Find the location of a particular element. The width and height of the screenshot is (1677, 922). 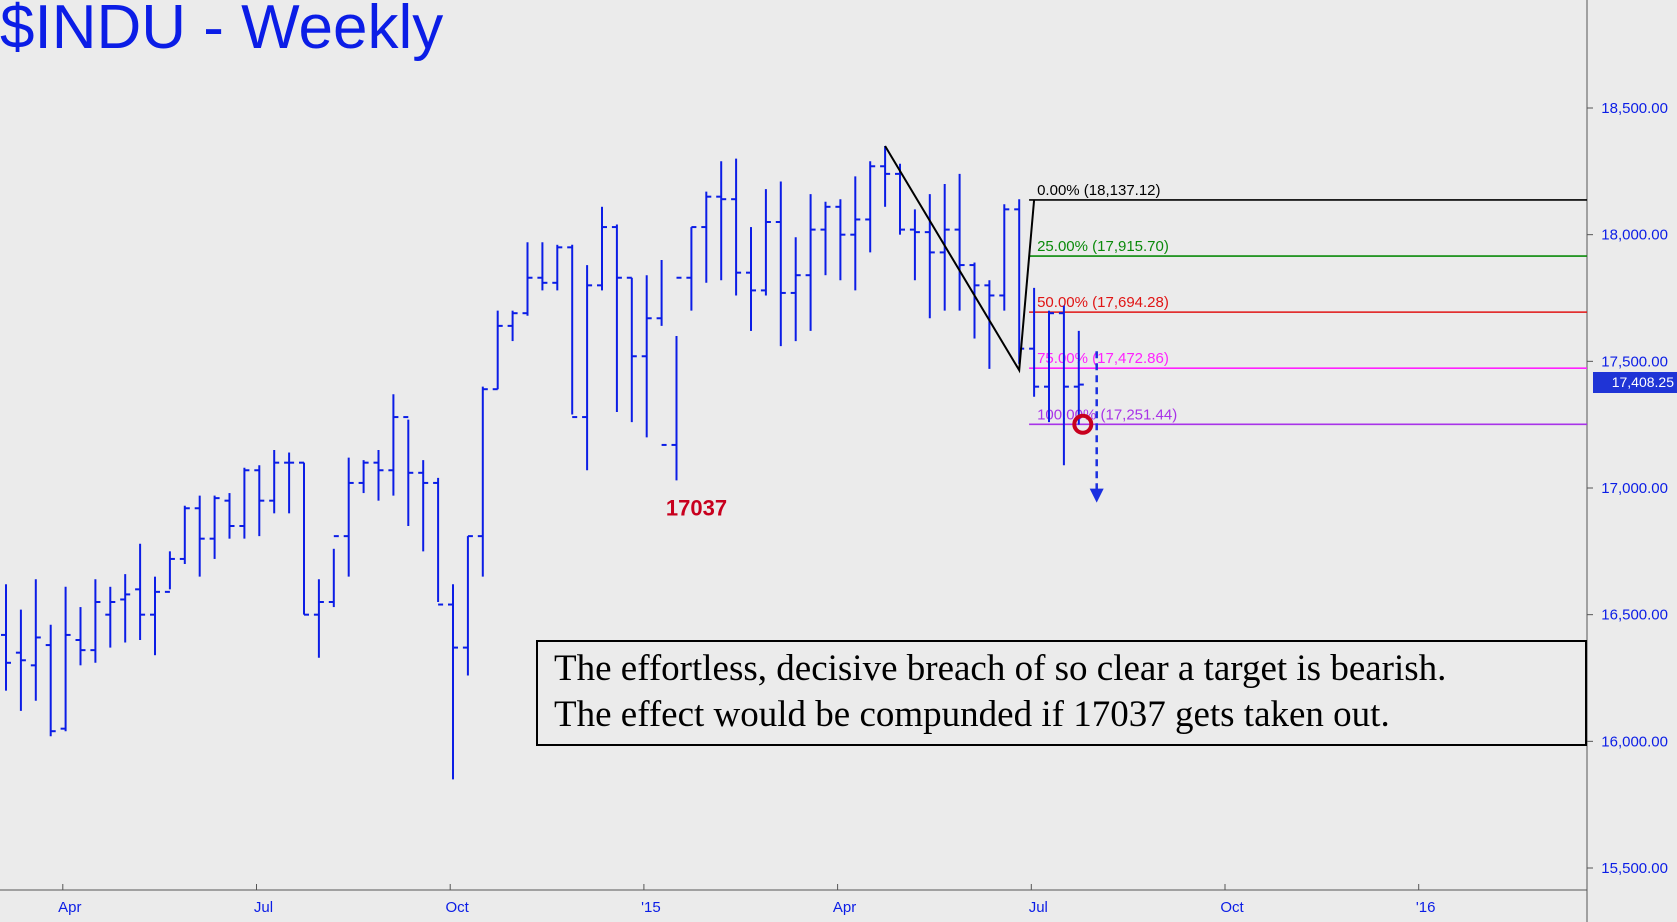

chart-annotations: 17037 is located at coordinates (885, 436).